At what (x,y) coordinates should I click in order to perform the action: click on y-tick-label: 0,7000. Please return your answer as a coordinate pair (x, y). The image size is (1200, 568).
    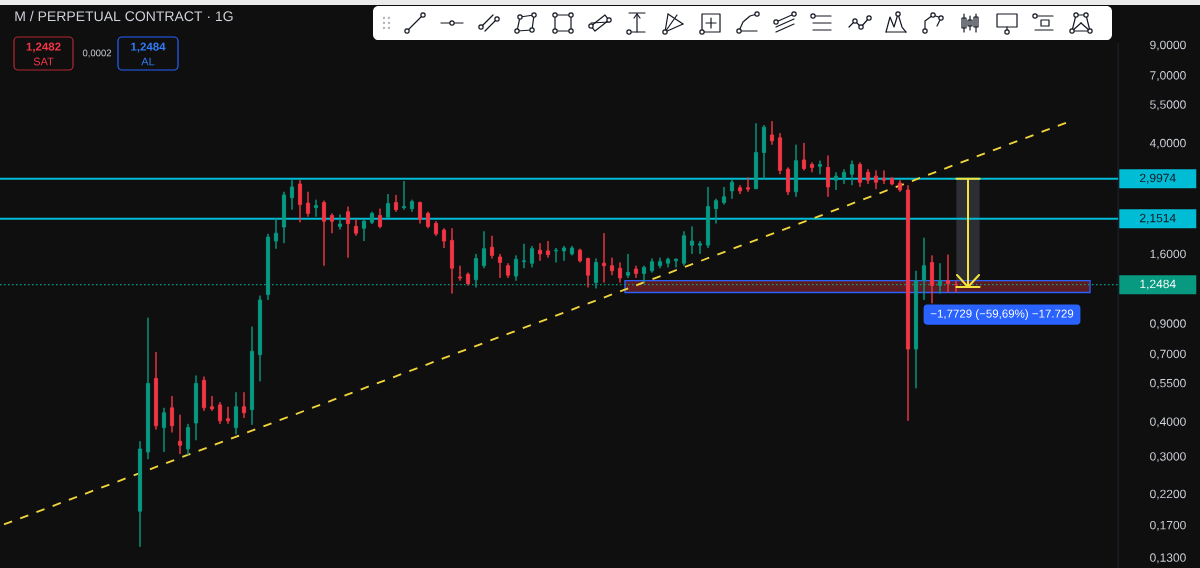
    Looking at the image, I should click on (1168, 354).